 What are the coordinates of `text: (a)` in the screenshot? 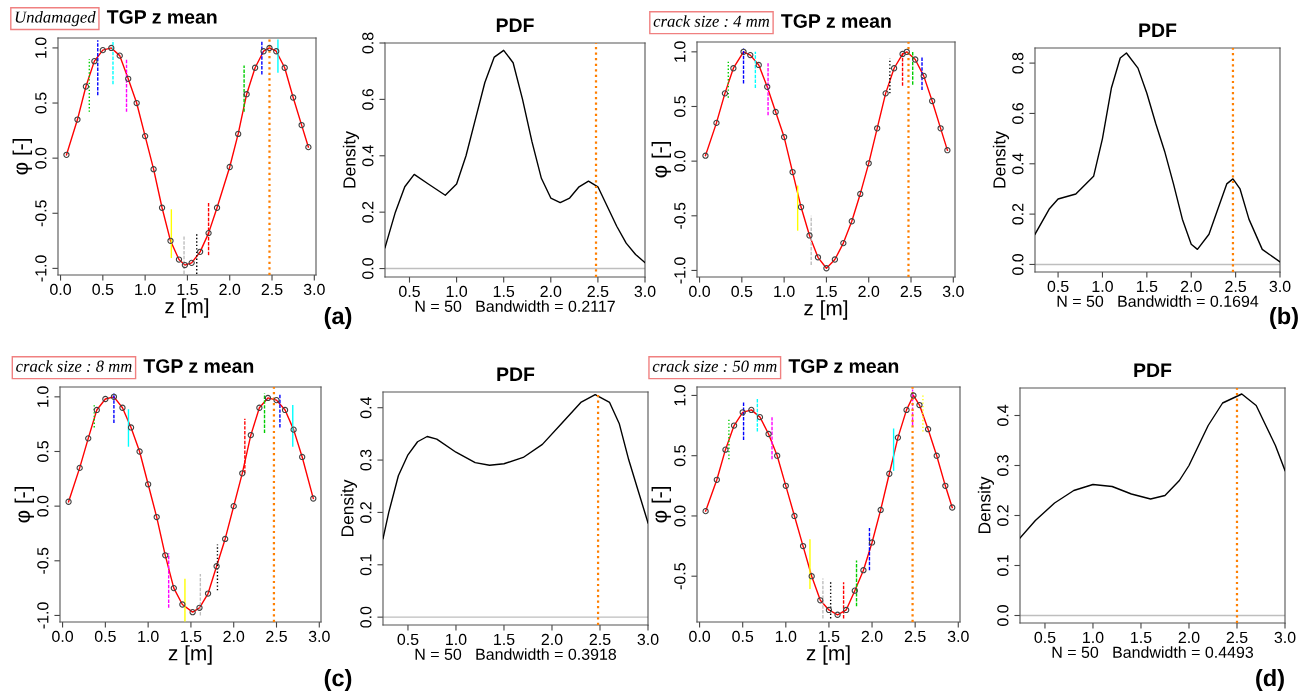 It's located at (338, 318).